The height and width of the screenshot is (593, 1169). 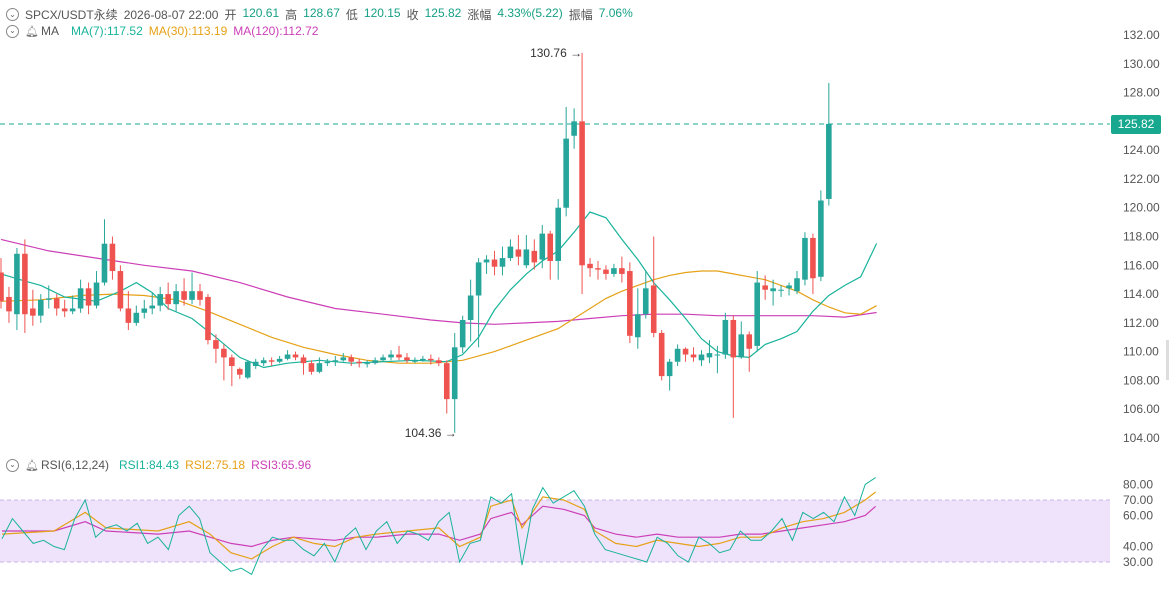 What do you see at coordinates (556, 53) in the screenshot?
I see `high-annotation: 130.76 →` at bounding box center [556, 53].